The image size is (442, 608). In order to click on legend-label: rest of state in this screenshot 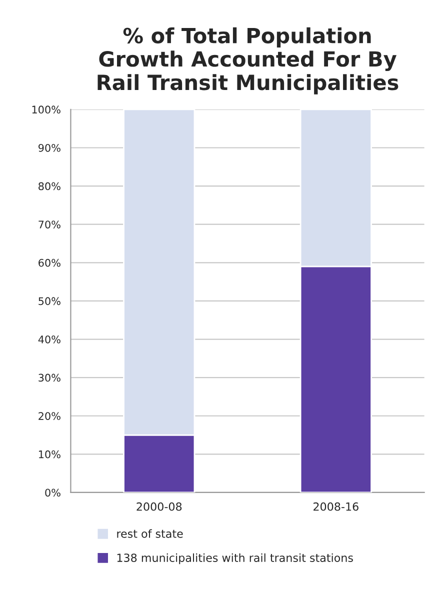, I will do `click(150, 533)`.